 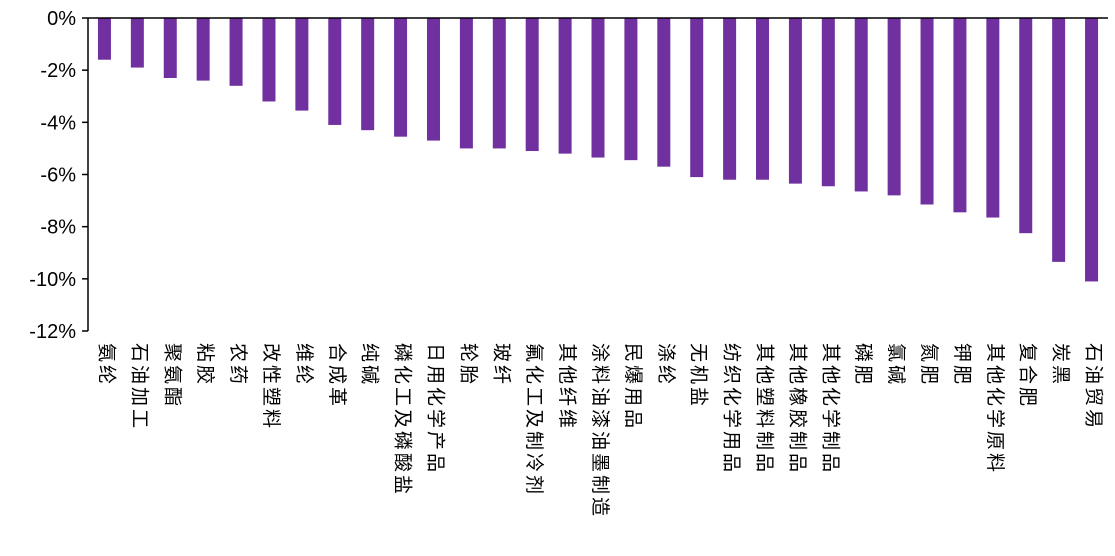 What do you see at coordinates (1028, 376) in the screenshot?
I see `x-category-label: 复合肥` at bounding box center [1028, 376].